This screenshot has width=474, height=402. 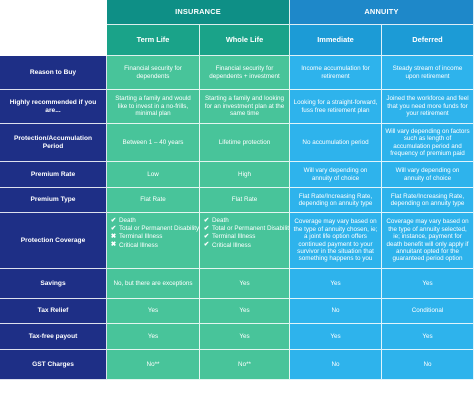 What do you see at coordinates (245, 311) in the screenshot?
I see `cell-tax-relief-whole-life: Yes` at bounding box center [245, 311].